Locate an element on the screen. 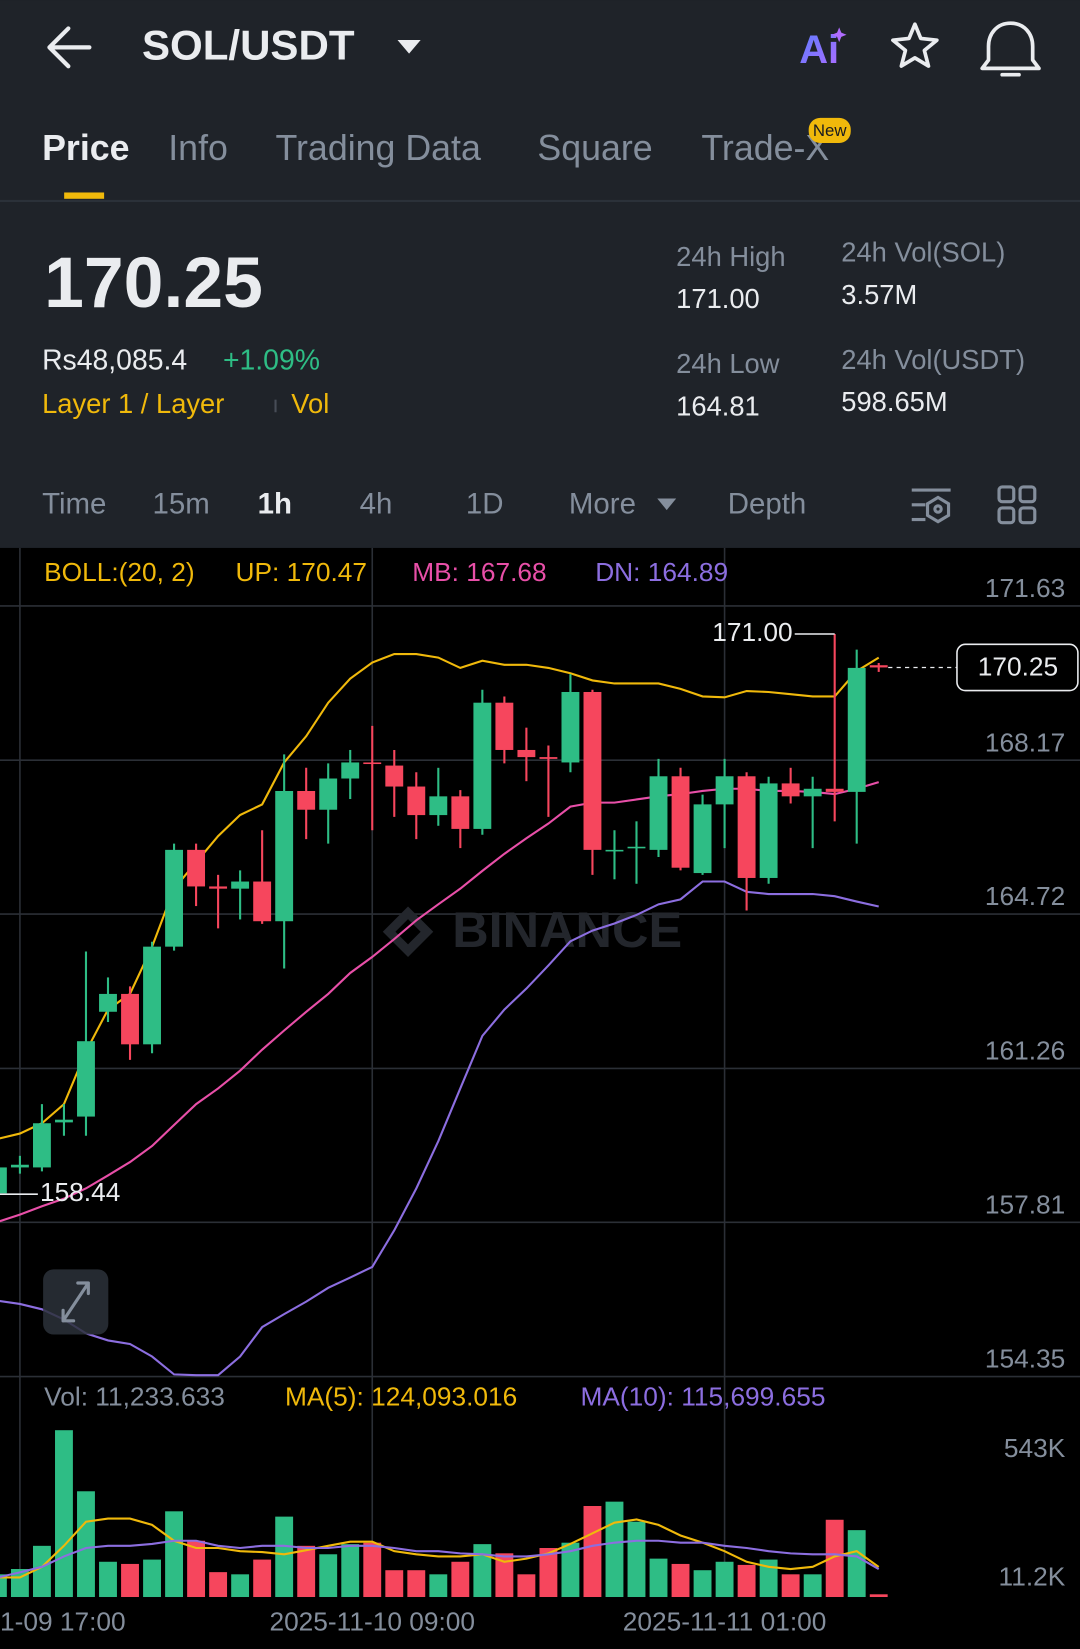 Image resolution: width=1080 pixels, height=1649 pixels. indicator-settings is located at coordinates (931, 506).